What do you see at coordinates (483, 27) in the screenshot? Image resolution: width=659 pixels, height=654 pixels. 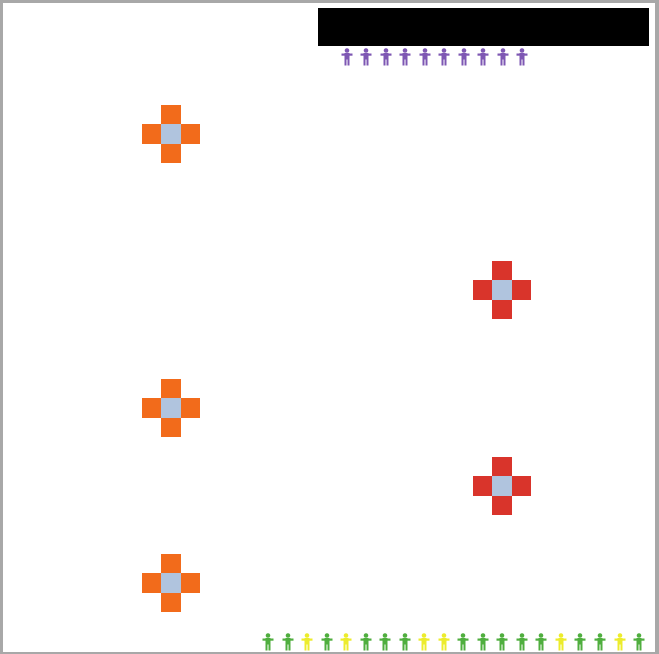 I see `top-bar` at bounding box center [483, 27].